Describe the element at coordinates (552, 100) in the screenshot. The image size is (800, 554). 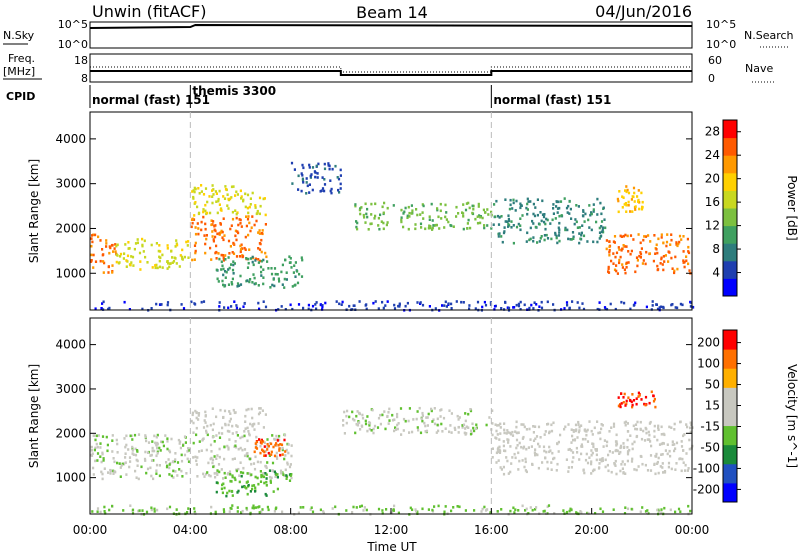
I see `cpid-segment-label: normal (fast) 151` at that location.